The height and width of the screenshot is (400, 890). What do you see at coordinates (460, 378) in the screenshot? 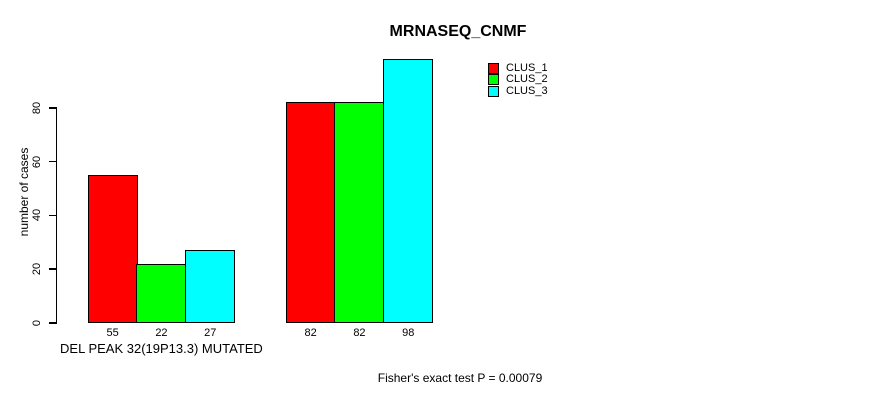
I see `fisher-test-annotation: Fisher's exact test P = 0.00079` at bounding box center [460, 378].